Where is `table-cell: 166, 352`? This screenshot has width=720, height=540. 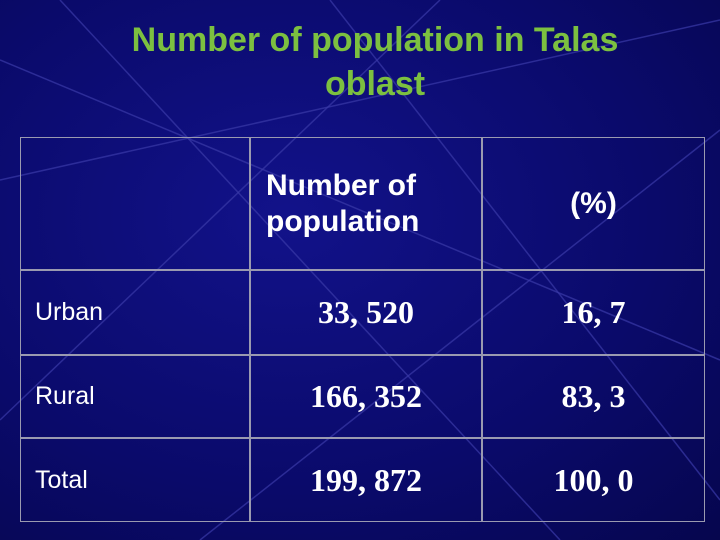
table-cell: 166, 352 is located at coordinates (366, 396).